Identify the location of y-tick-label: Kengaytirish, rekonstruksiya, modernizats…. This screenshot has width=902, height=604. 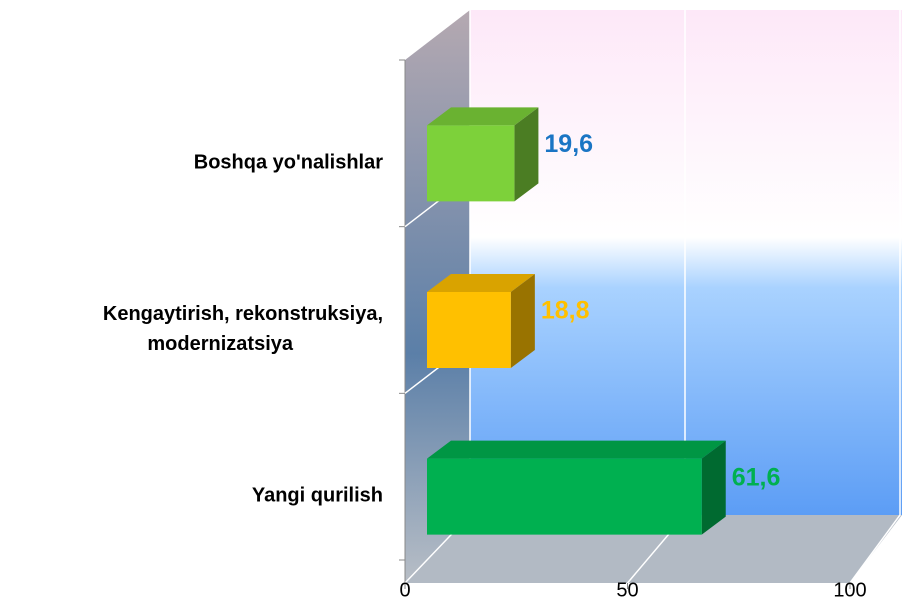
(243, 329).